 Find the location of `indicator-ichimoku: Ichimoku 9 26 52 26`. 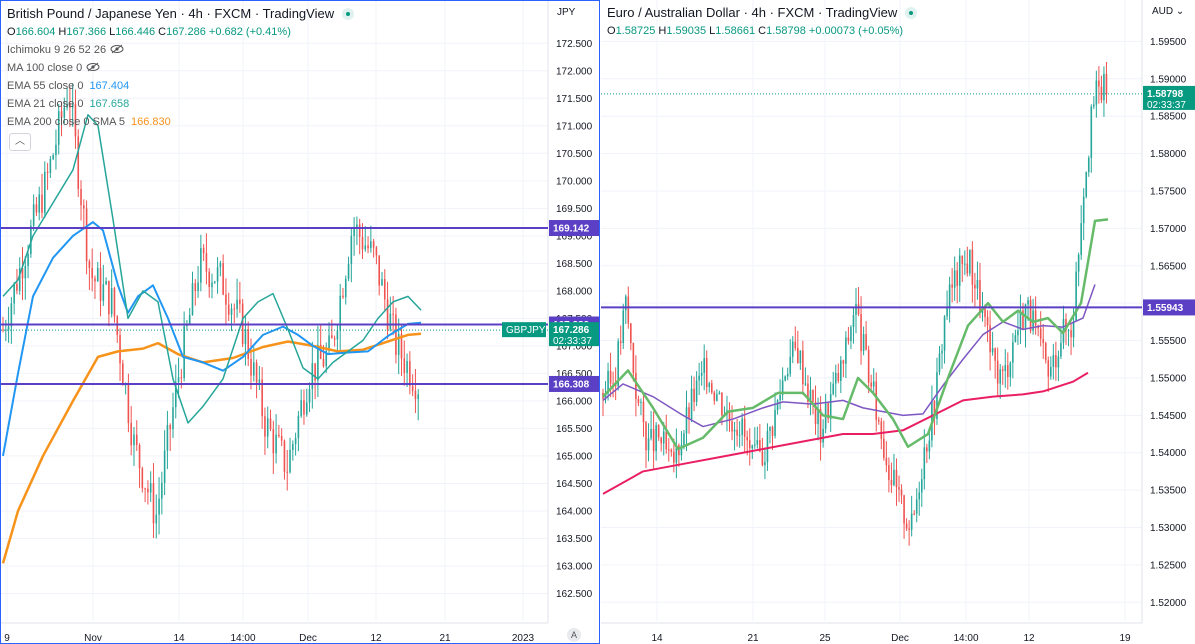

indicator-ichimoku: Ichimoku 9 26 52 26 is located at coordinates (180, 50).